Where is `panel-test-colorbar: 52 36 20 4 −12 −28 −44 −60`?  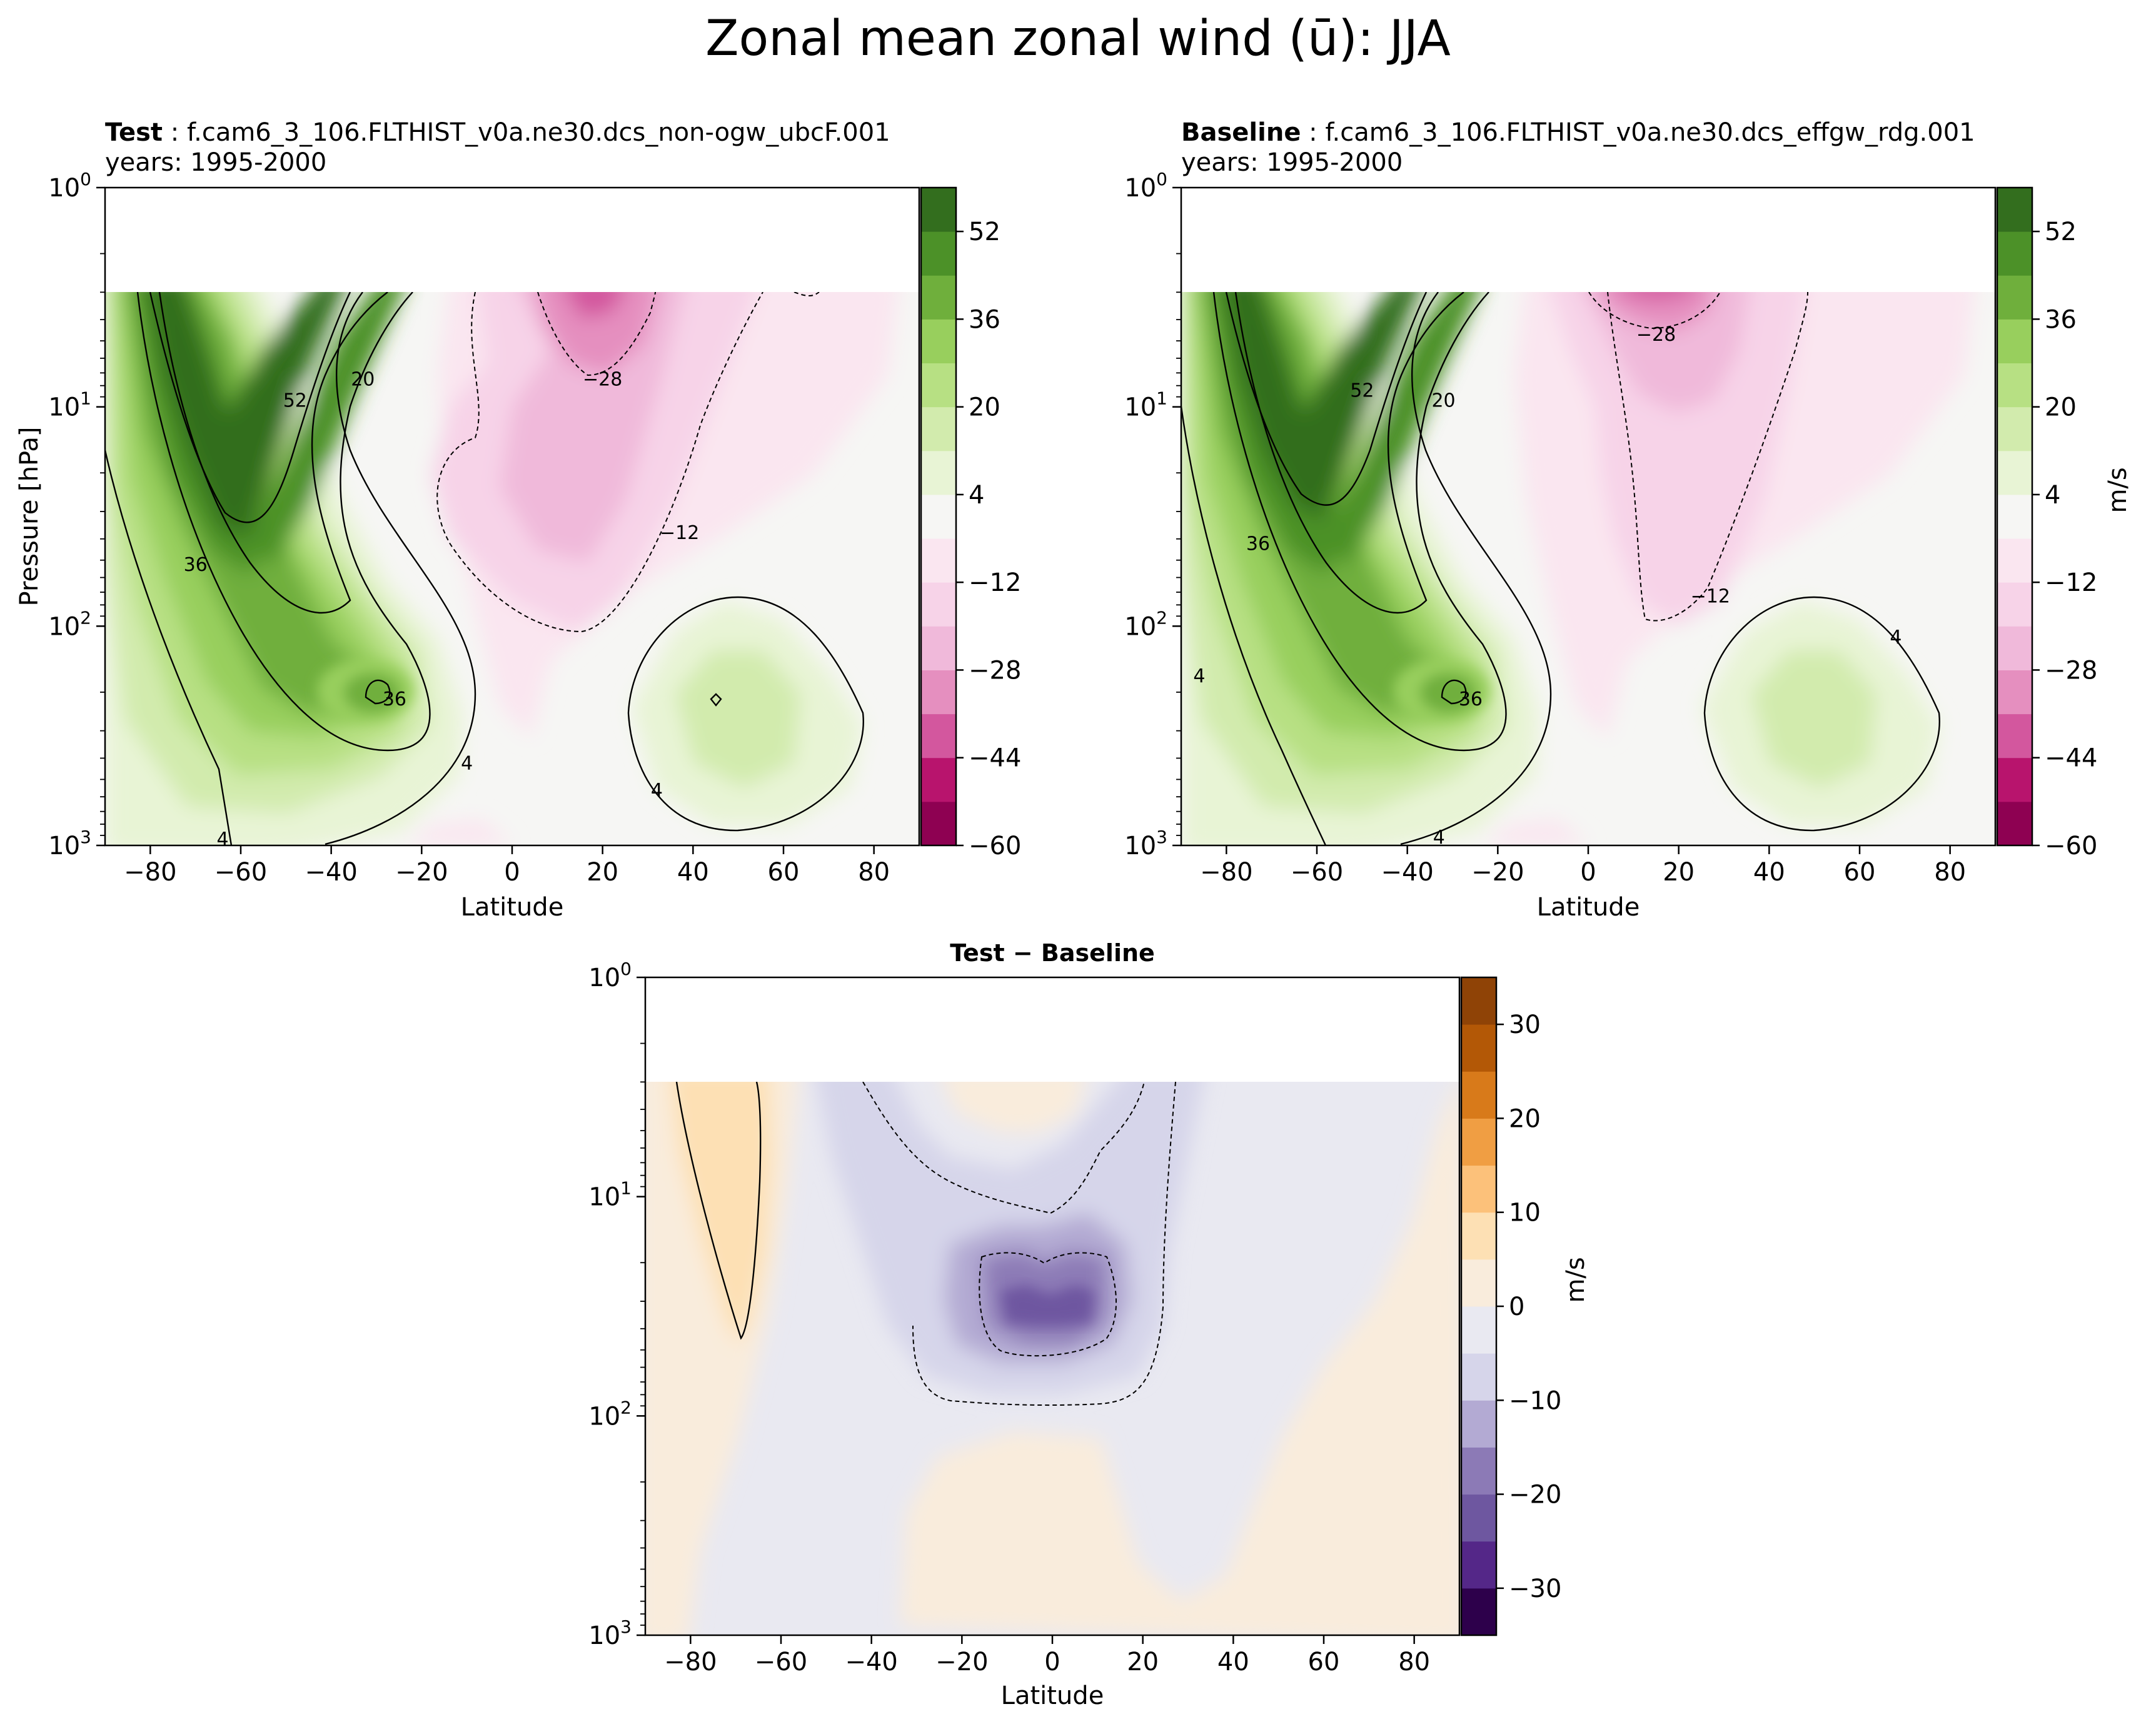 panel-test-colorbar: 52 36 20 4 −12 −28 −44 −60 is located at coordinates (970, 523).